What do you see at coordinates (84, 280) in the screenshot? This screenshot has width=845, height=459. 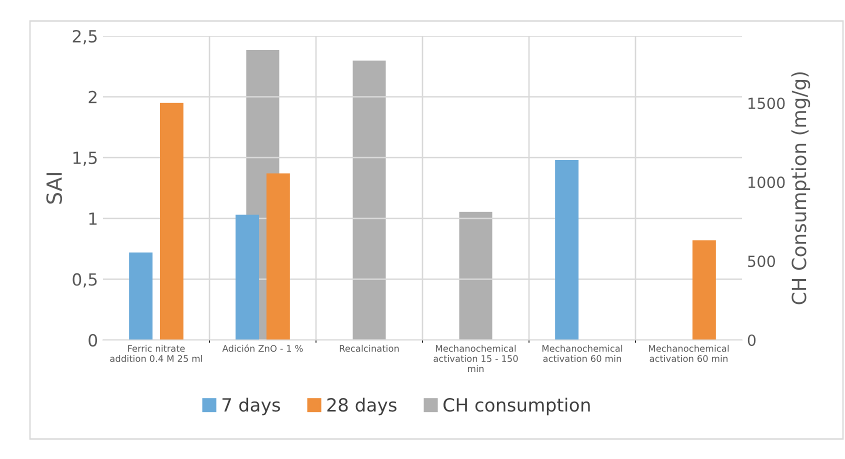 I see `y-tick-label: 0,5` at bounding box center [84, 280].